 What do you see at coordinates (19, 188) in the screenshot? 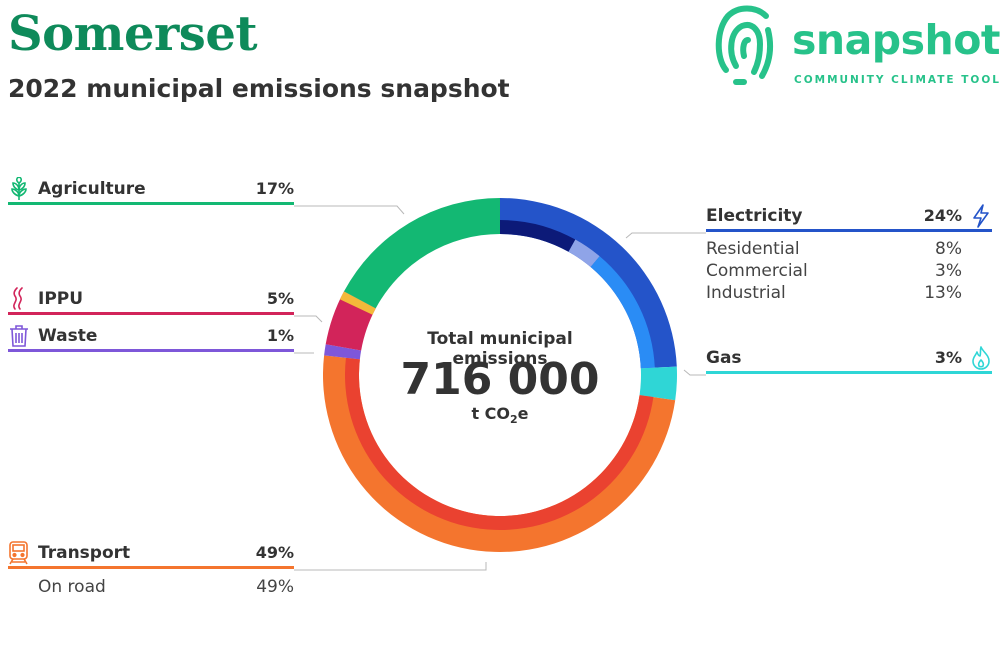
I see `wheat-icon` at bounding box center [19, 188].